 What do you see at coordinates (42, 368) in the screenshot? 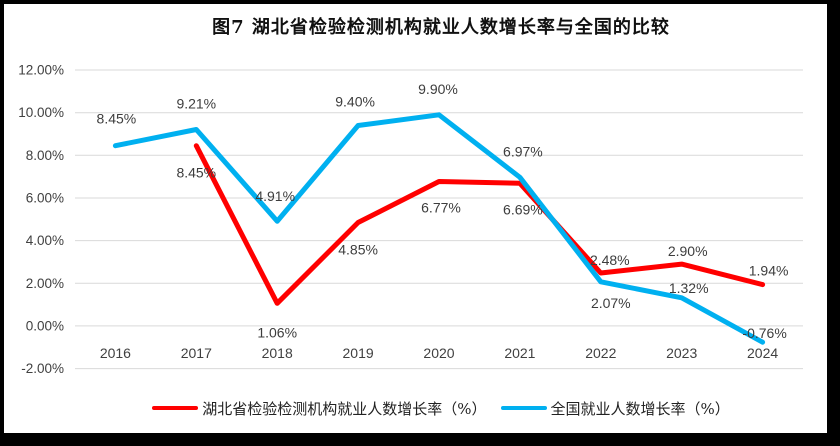
I see `y-axis-tick-label: -2.00%` at bounding box center [42, 368].